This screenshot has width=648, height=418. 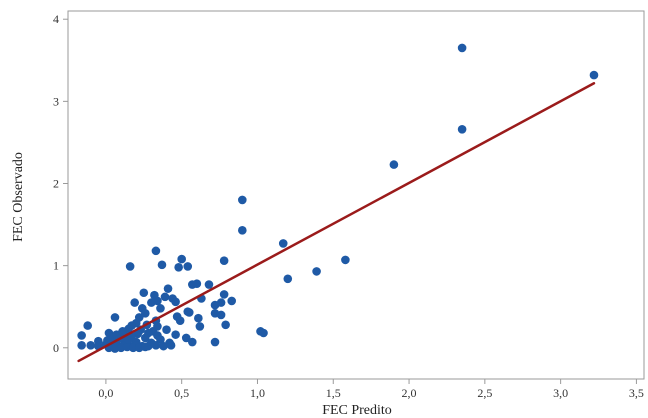 What do you see at coordinates (257, 393) in the screenshot?
I see `x-tick-label: 1,0` at bounding box center [257, 393].